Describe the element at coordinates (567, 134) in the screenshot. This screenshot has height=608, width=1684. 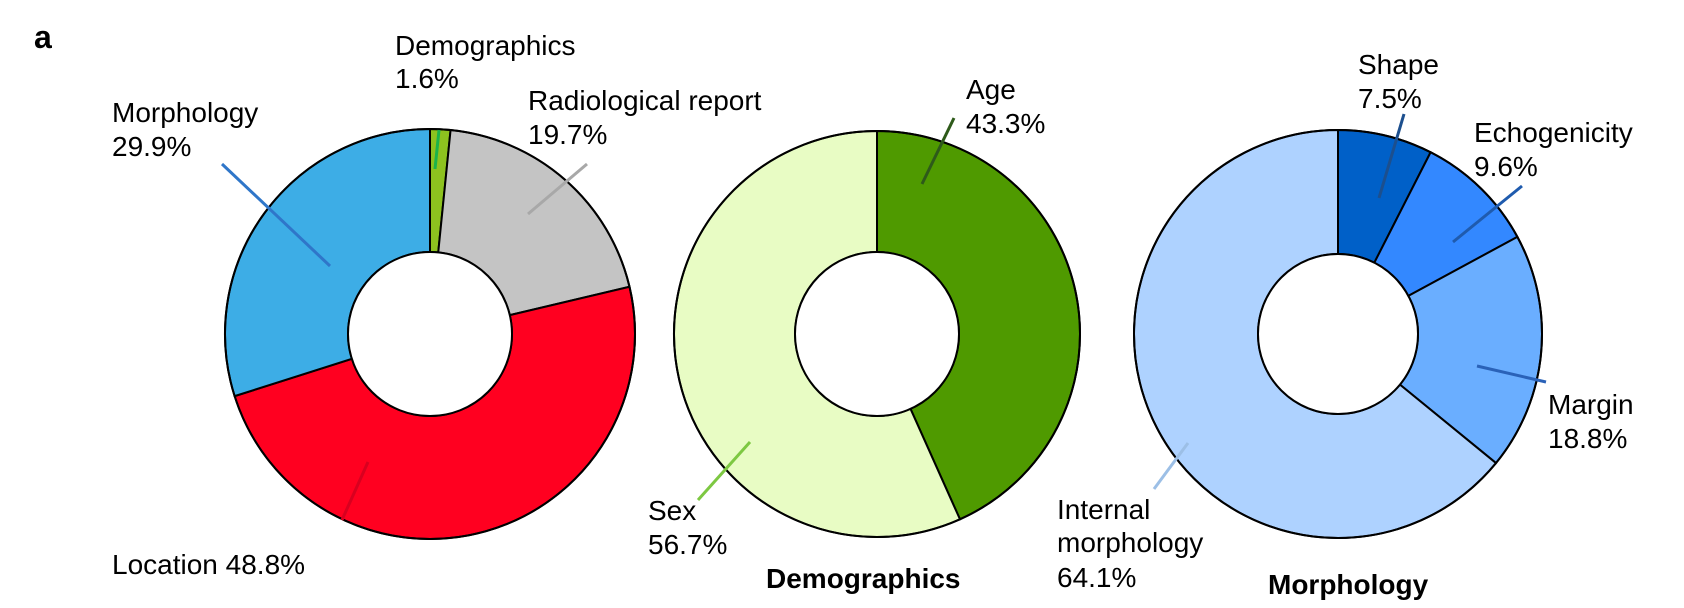
I see `slice-value-radiological-report: 19.7%` at that location.